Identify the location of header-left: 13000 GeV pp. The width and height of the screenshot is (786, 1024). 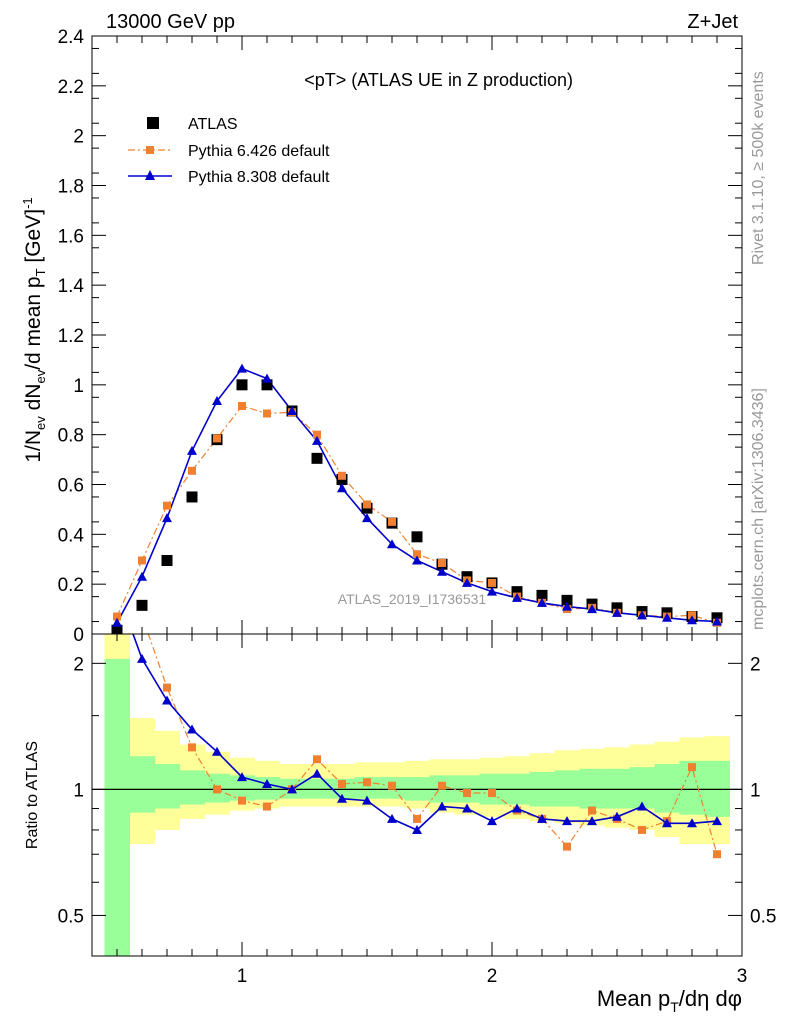
(170, 22).